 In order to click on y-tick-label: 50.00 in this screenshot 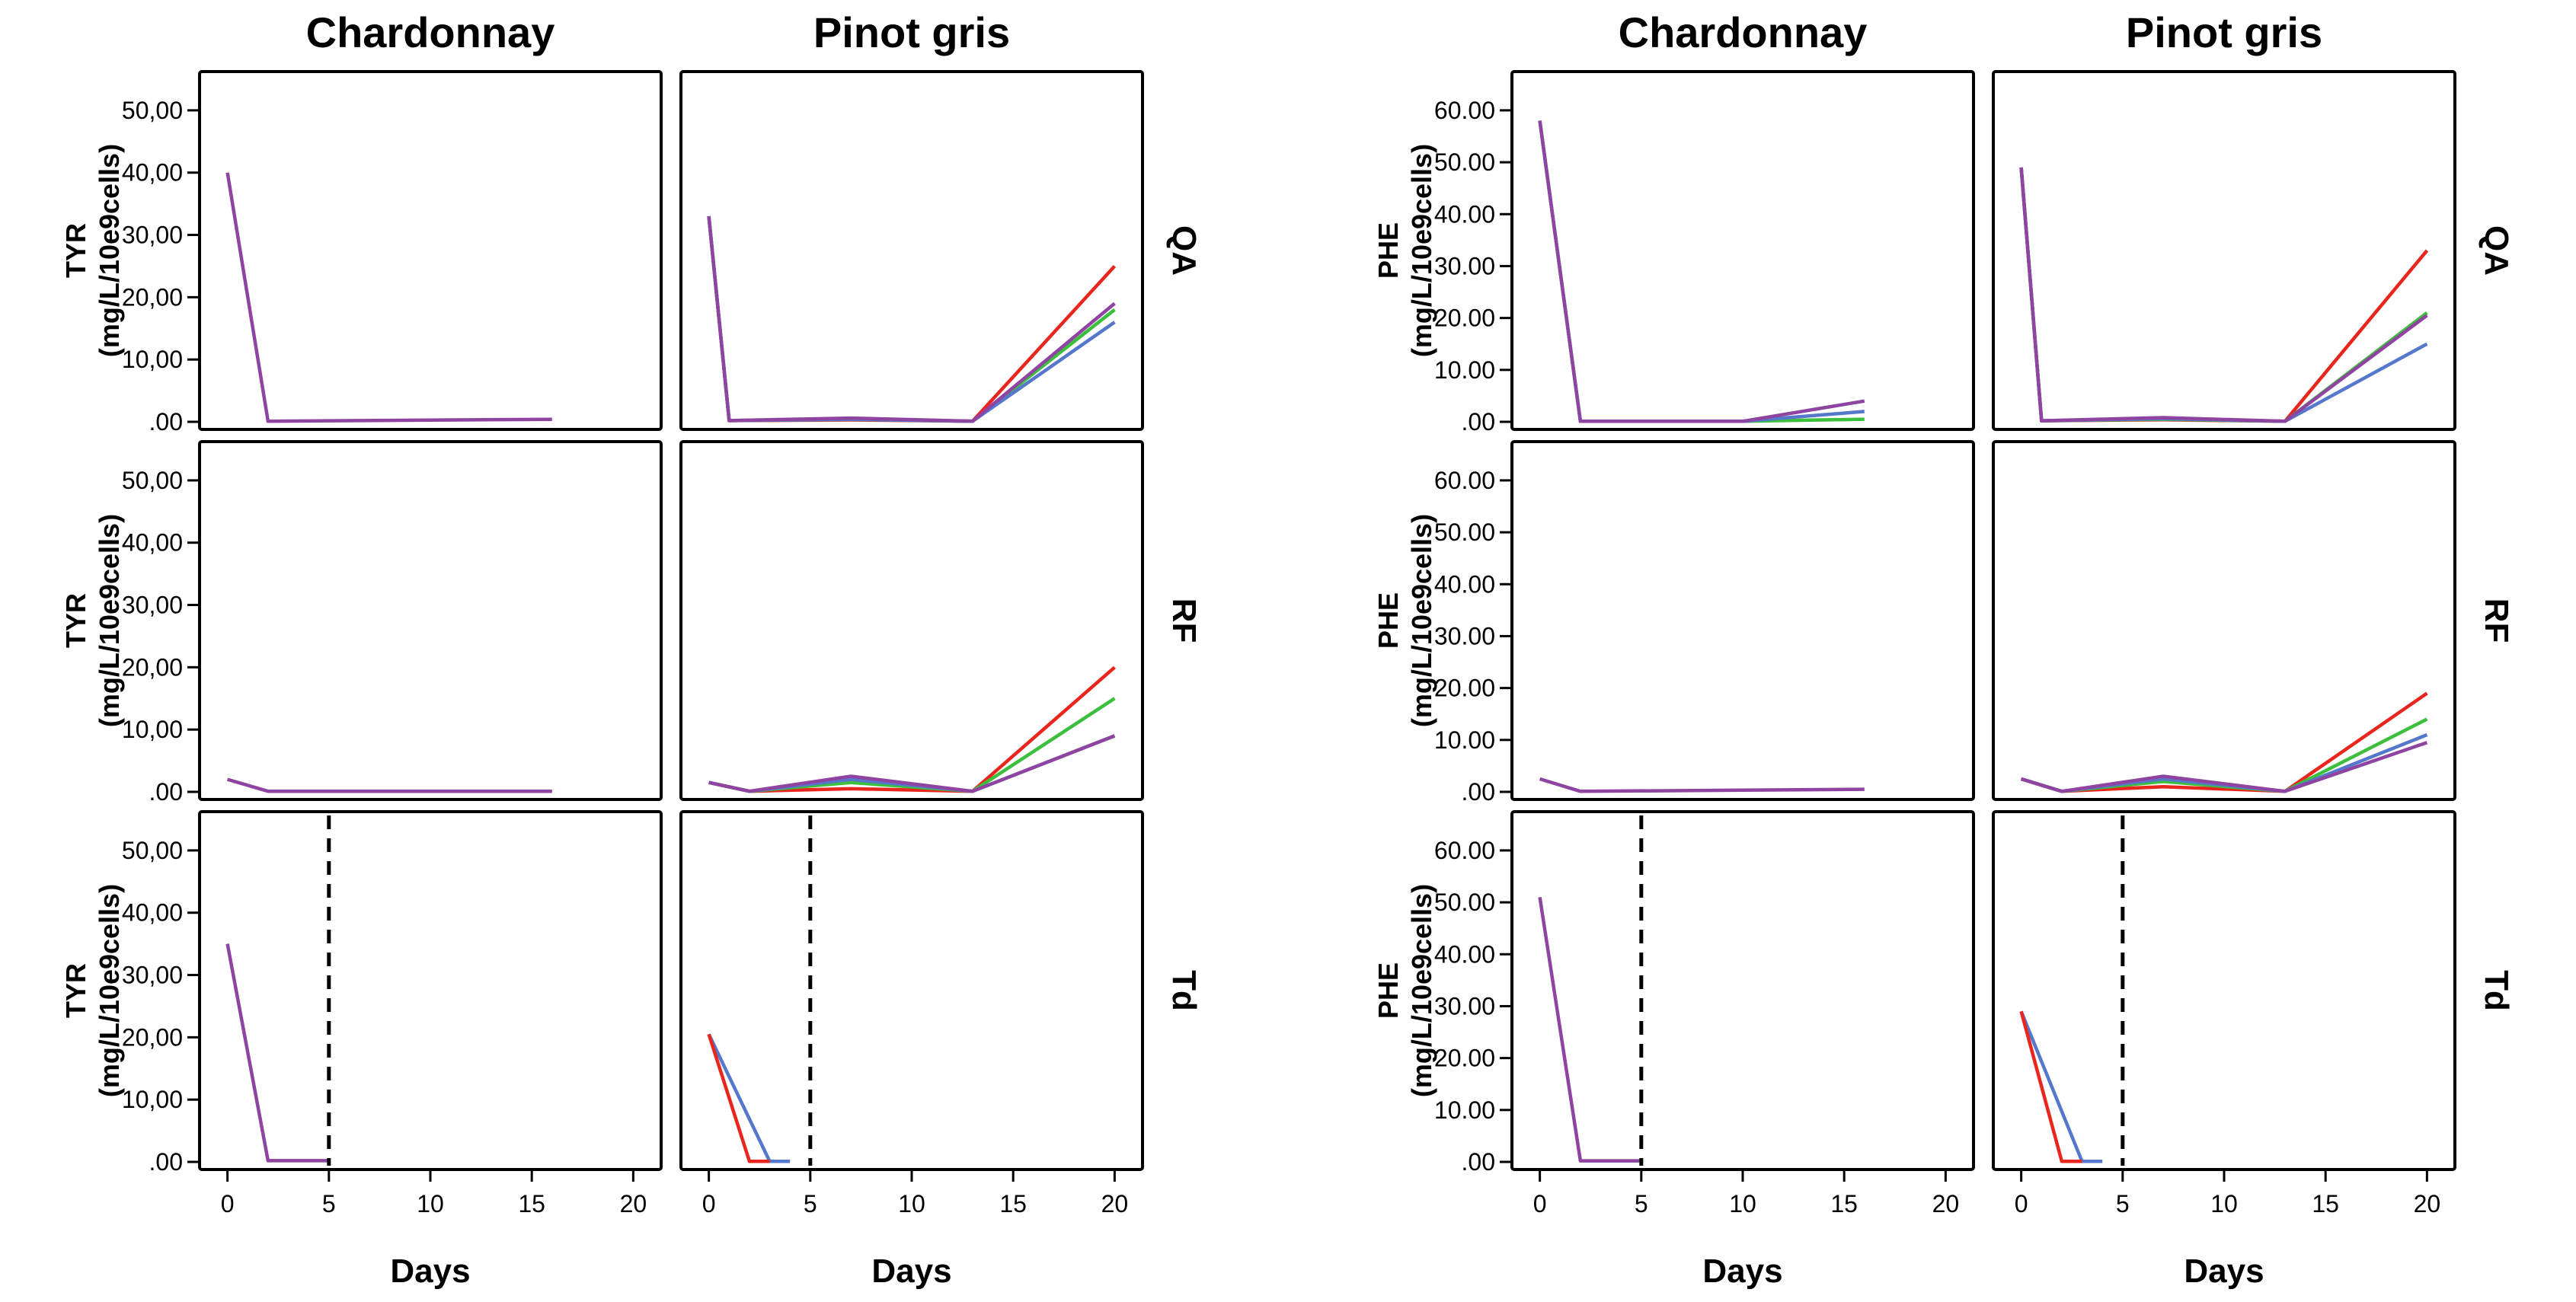, I will do `click(1465, 162)`.